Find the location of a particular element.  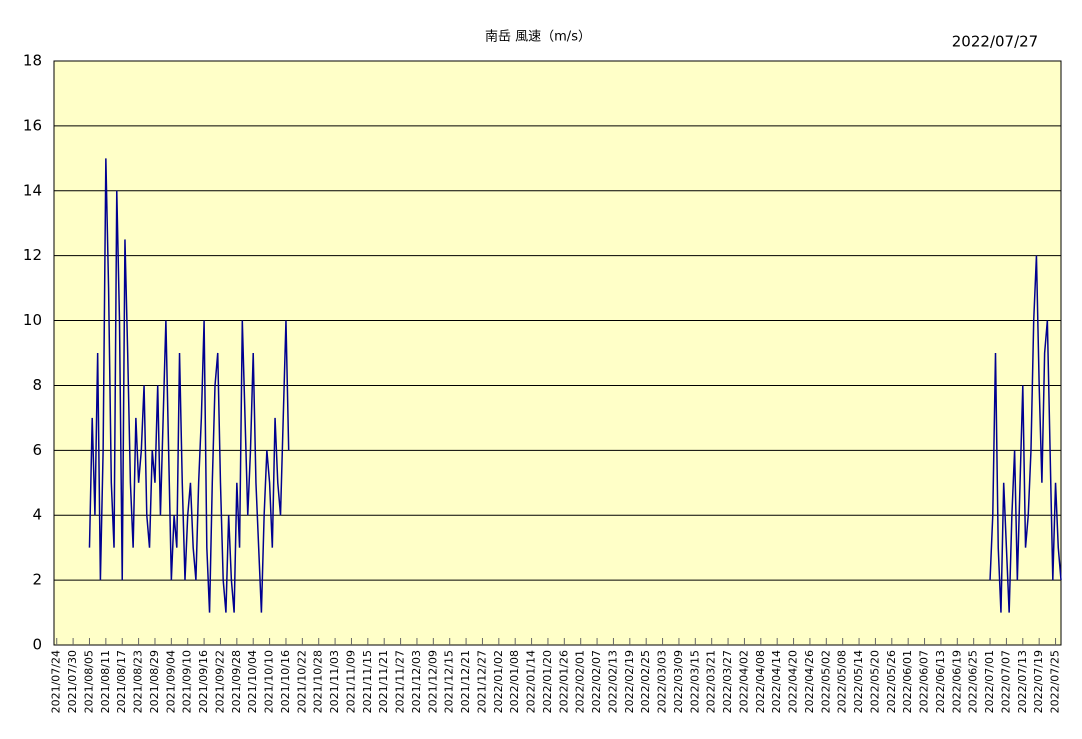

x-tick-label: 2022/02/13 is located at coordinates (612, 681).